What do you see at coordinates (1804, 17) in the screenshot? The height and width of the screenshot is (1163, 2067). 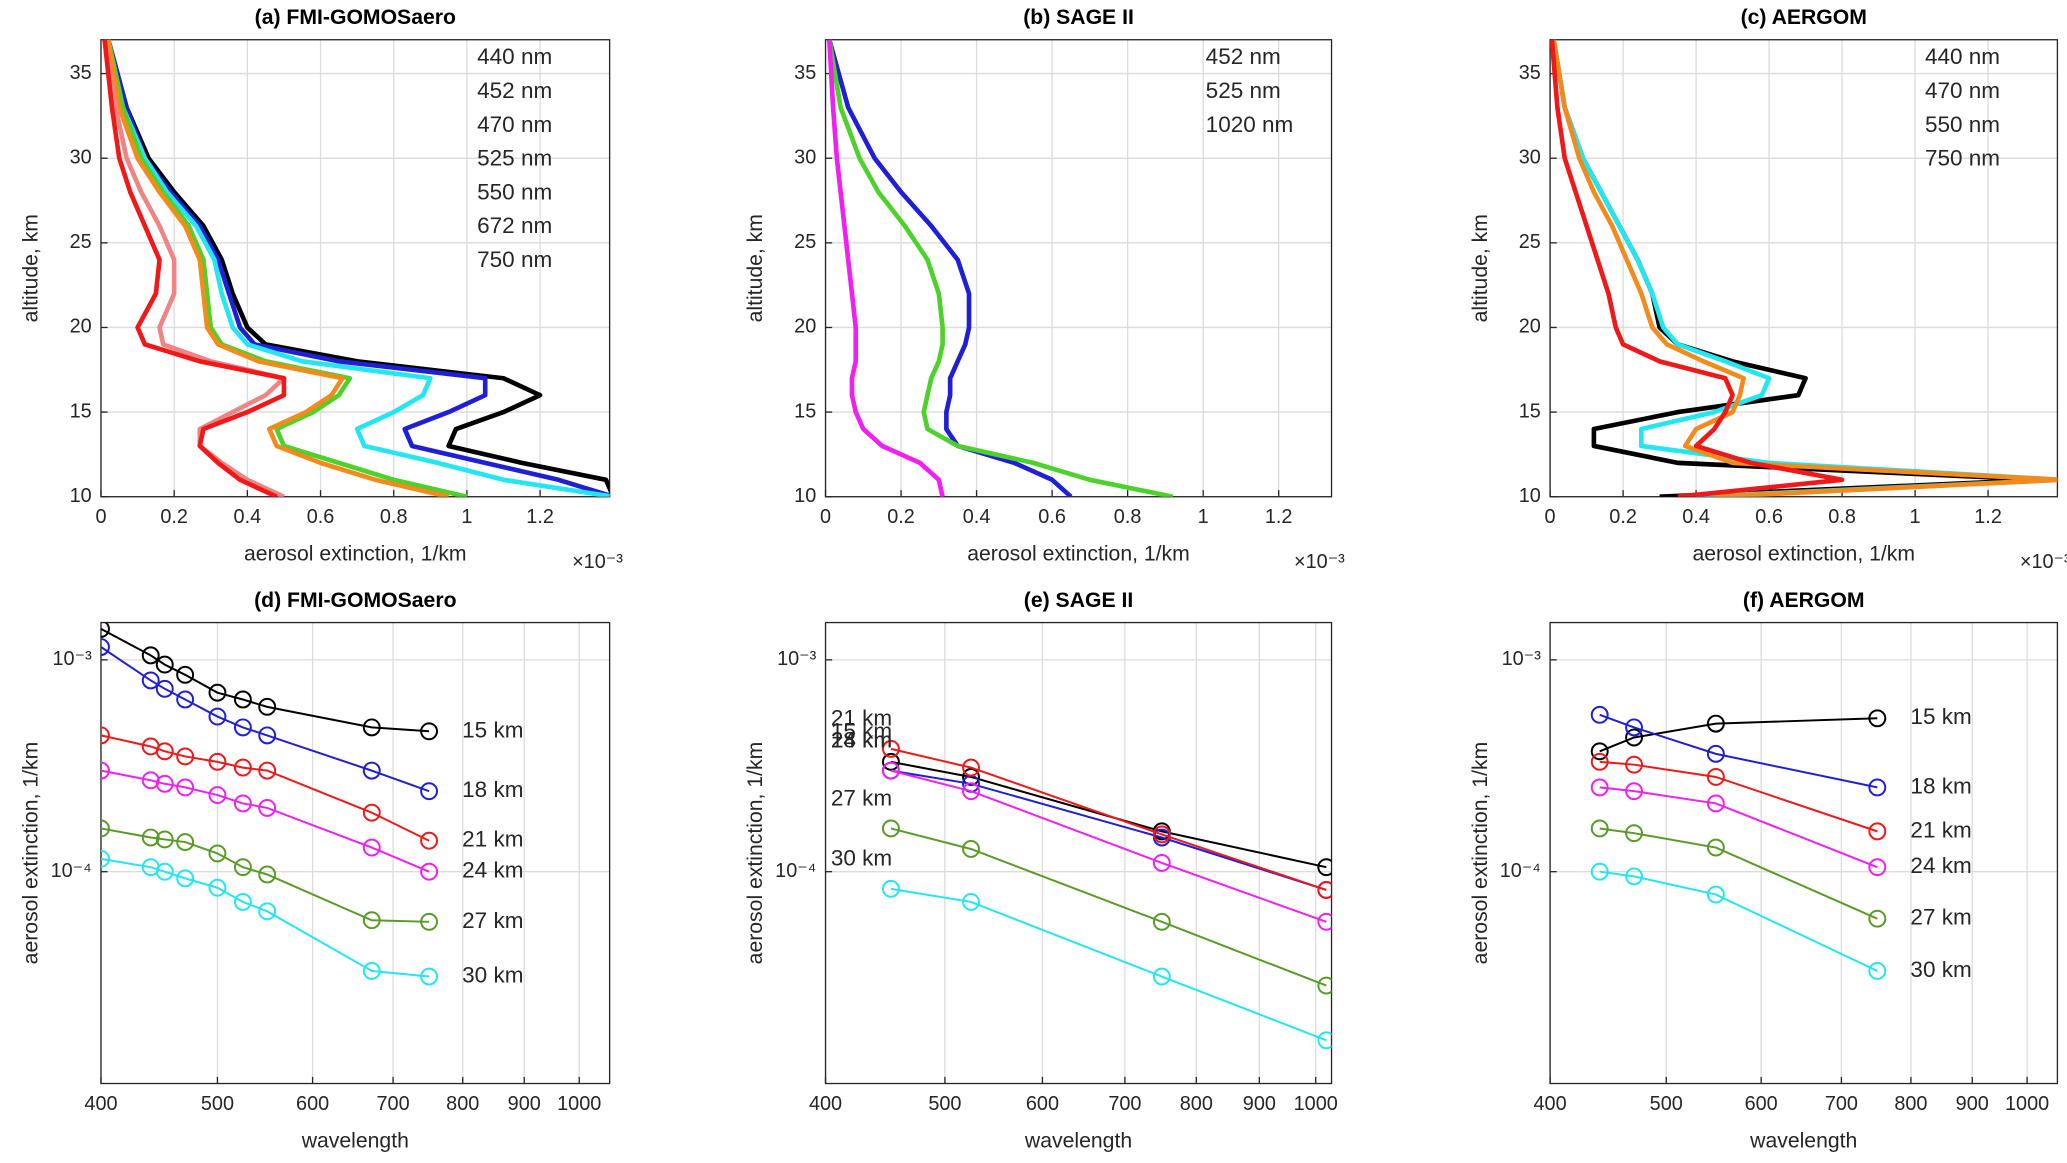 I see `chart-title: (c) AERGOM` at bounding box center [1804, 17].